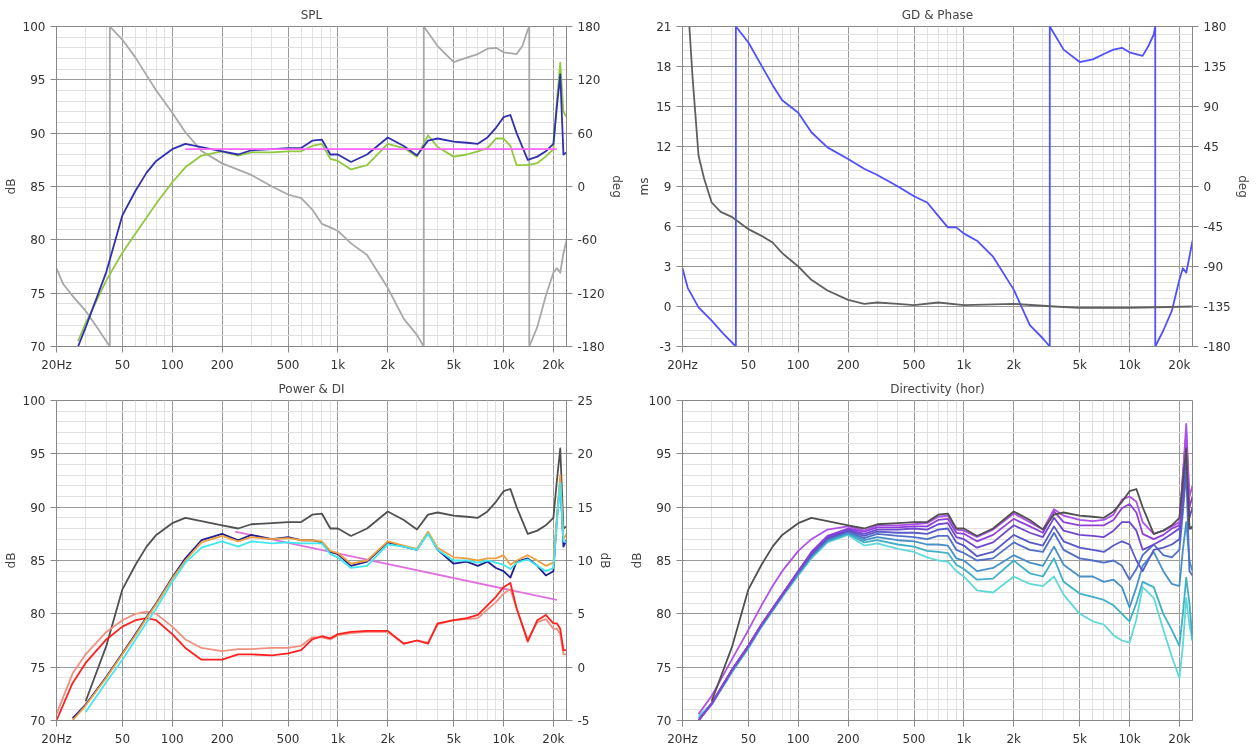 Image resolution: width=1260 pixels, height=756 pixels. I want to click on y-tick-label: 15, so click(664, 107).